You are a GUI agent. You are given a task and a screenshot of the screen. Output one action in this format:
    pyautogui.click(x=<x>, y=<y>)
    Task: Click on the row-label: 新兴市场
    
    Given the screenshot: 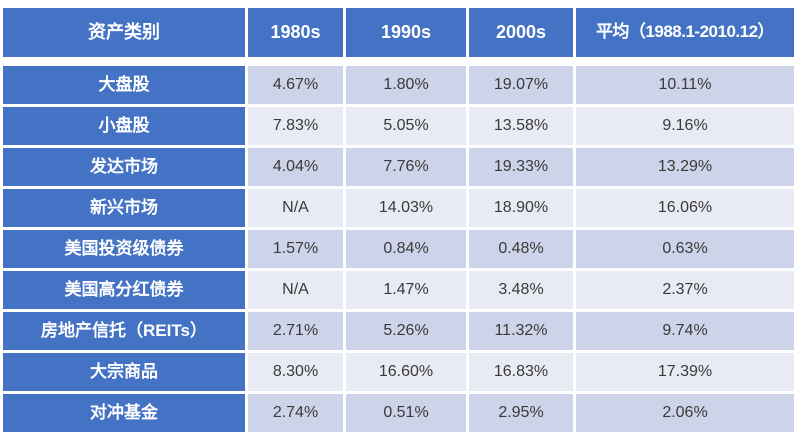 What is the action you would take?
    pyautogui.click(x=124, y=208)
    